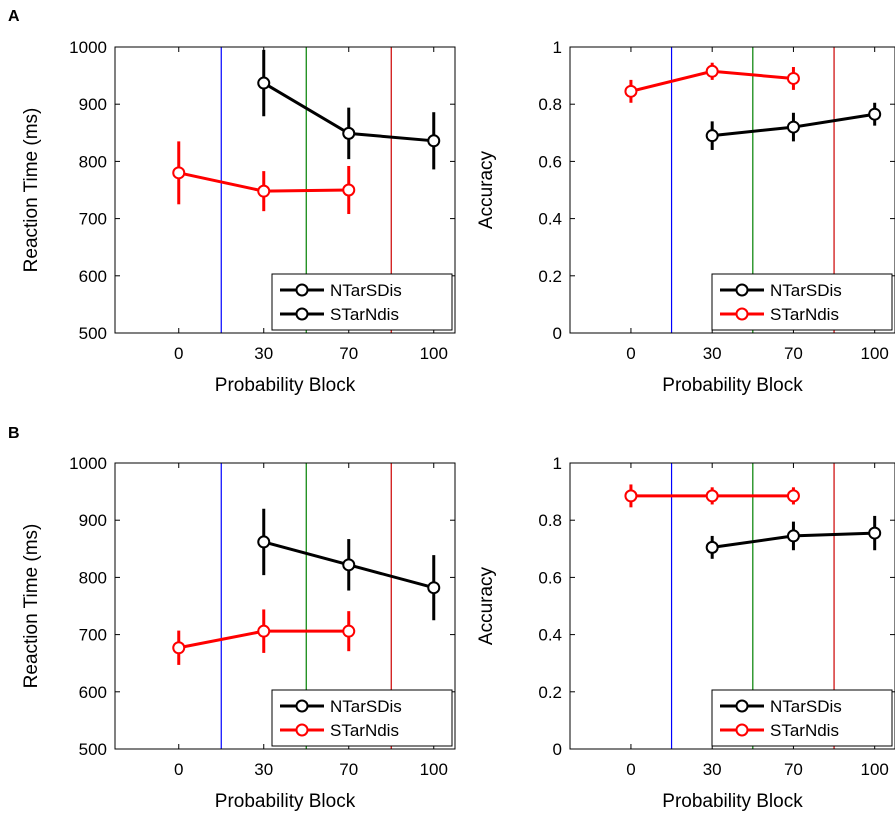 The height and width of the screenshot is (818, 895). Describe the element at coordinates (550, 635) in the screenshot. I see `y-tick-label: 0.4` at that location.